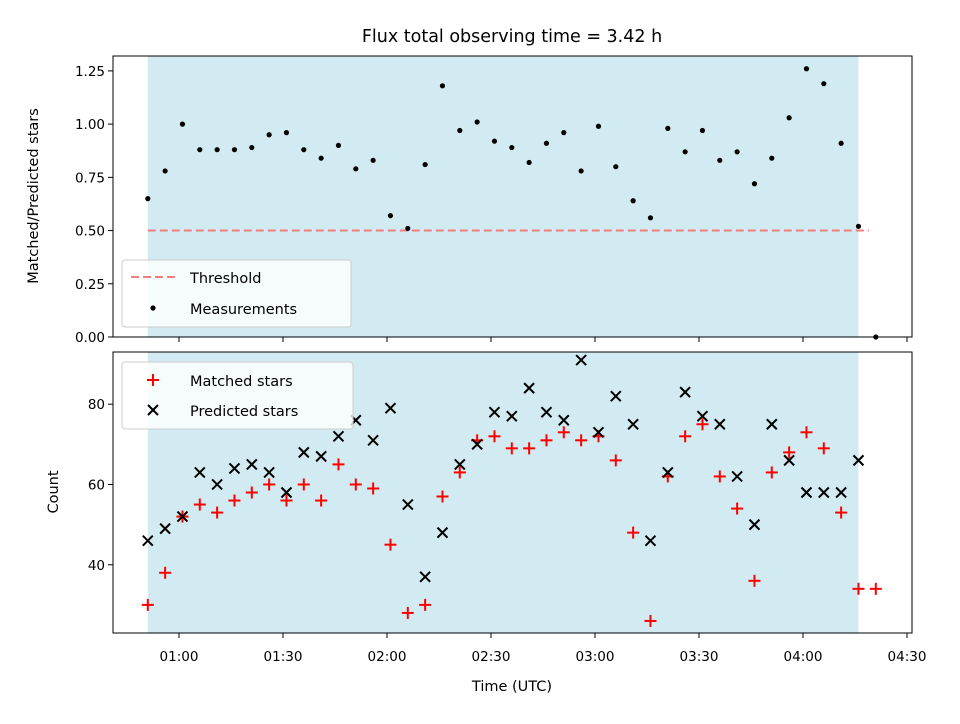  What do you see at coordinates (244, 412) in the screenshot?
I see `predicted-legend-label: Predicted stars` at bounding box center [244, 412].